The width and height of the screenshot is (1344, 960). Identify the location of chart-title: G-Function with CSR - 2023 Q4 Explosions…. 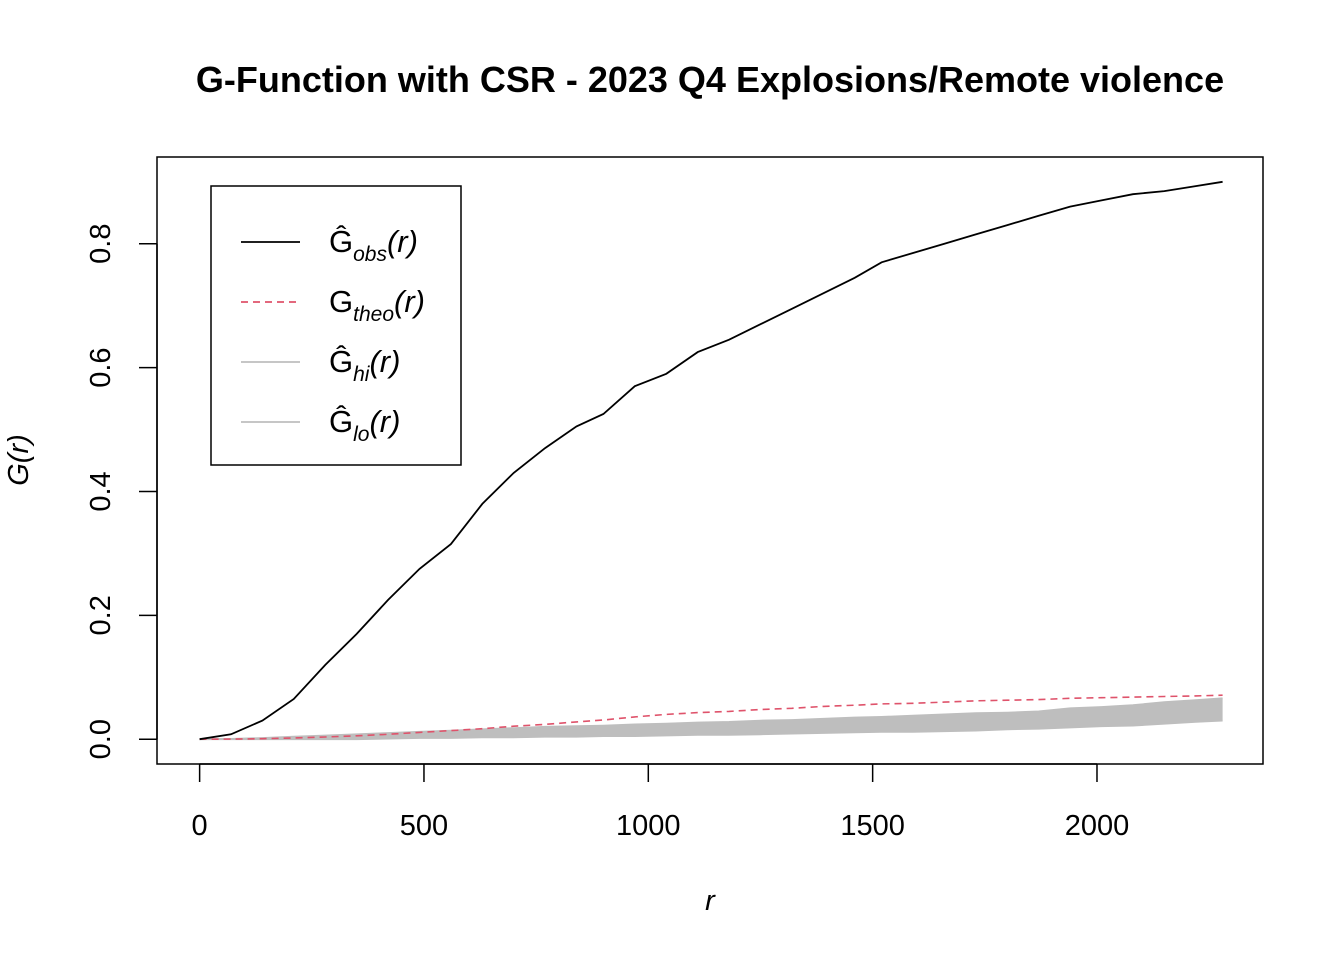
(710, 79).